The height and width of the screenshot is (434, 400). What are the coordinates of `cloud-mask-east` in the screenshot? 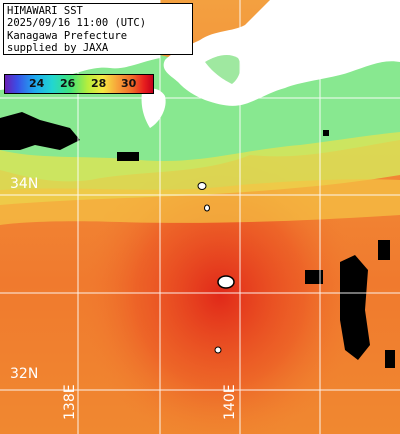 It's located at (355, 307).